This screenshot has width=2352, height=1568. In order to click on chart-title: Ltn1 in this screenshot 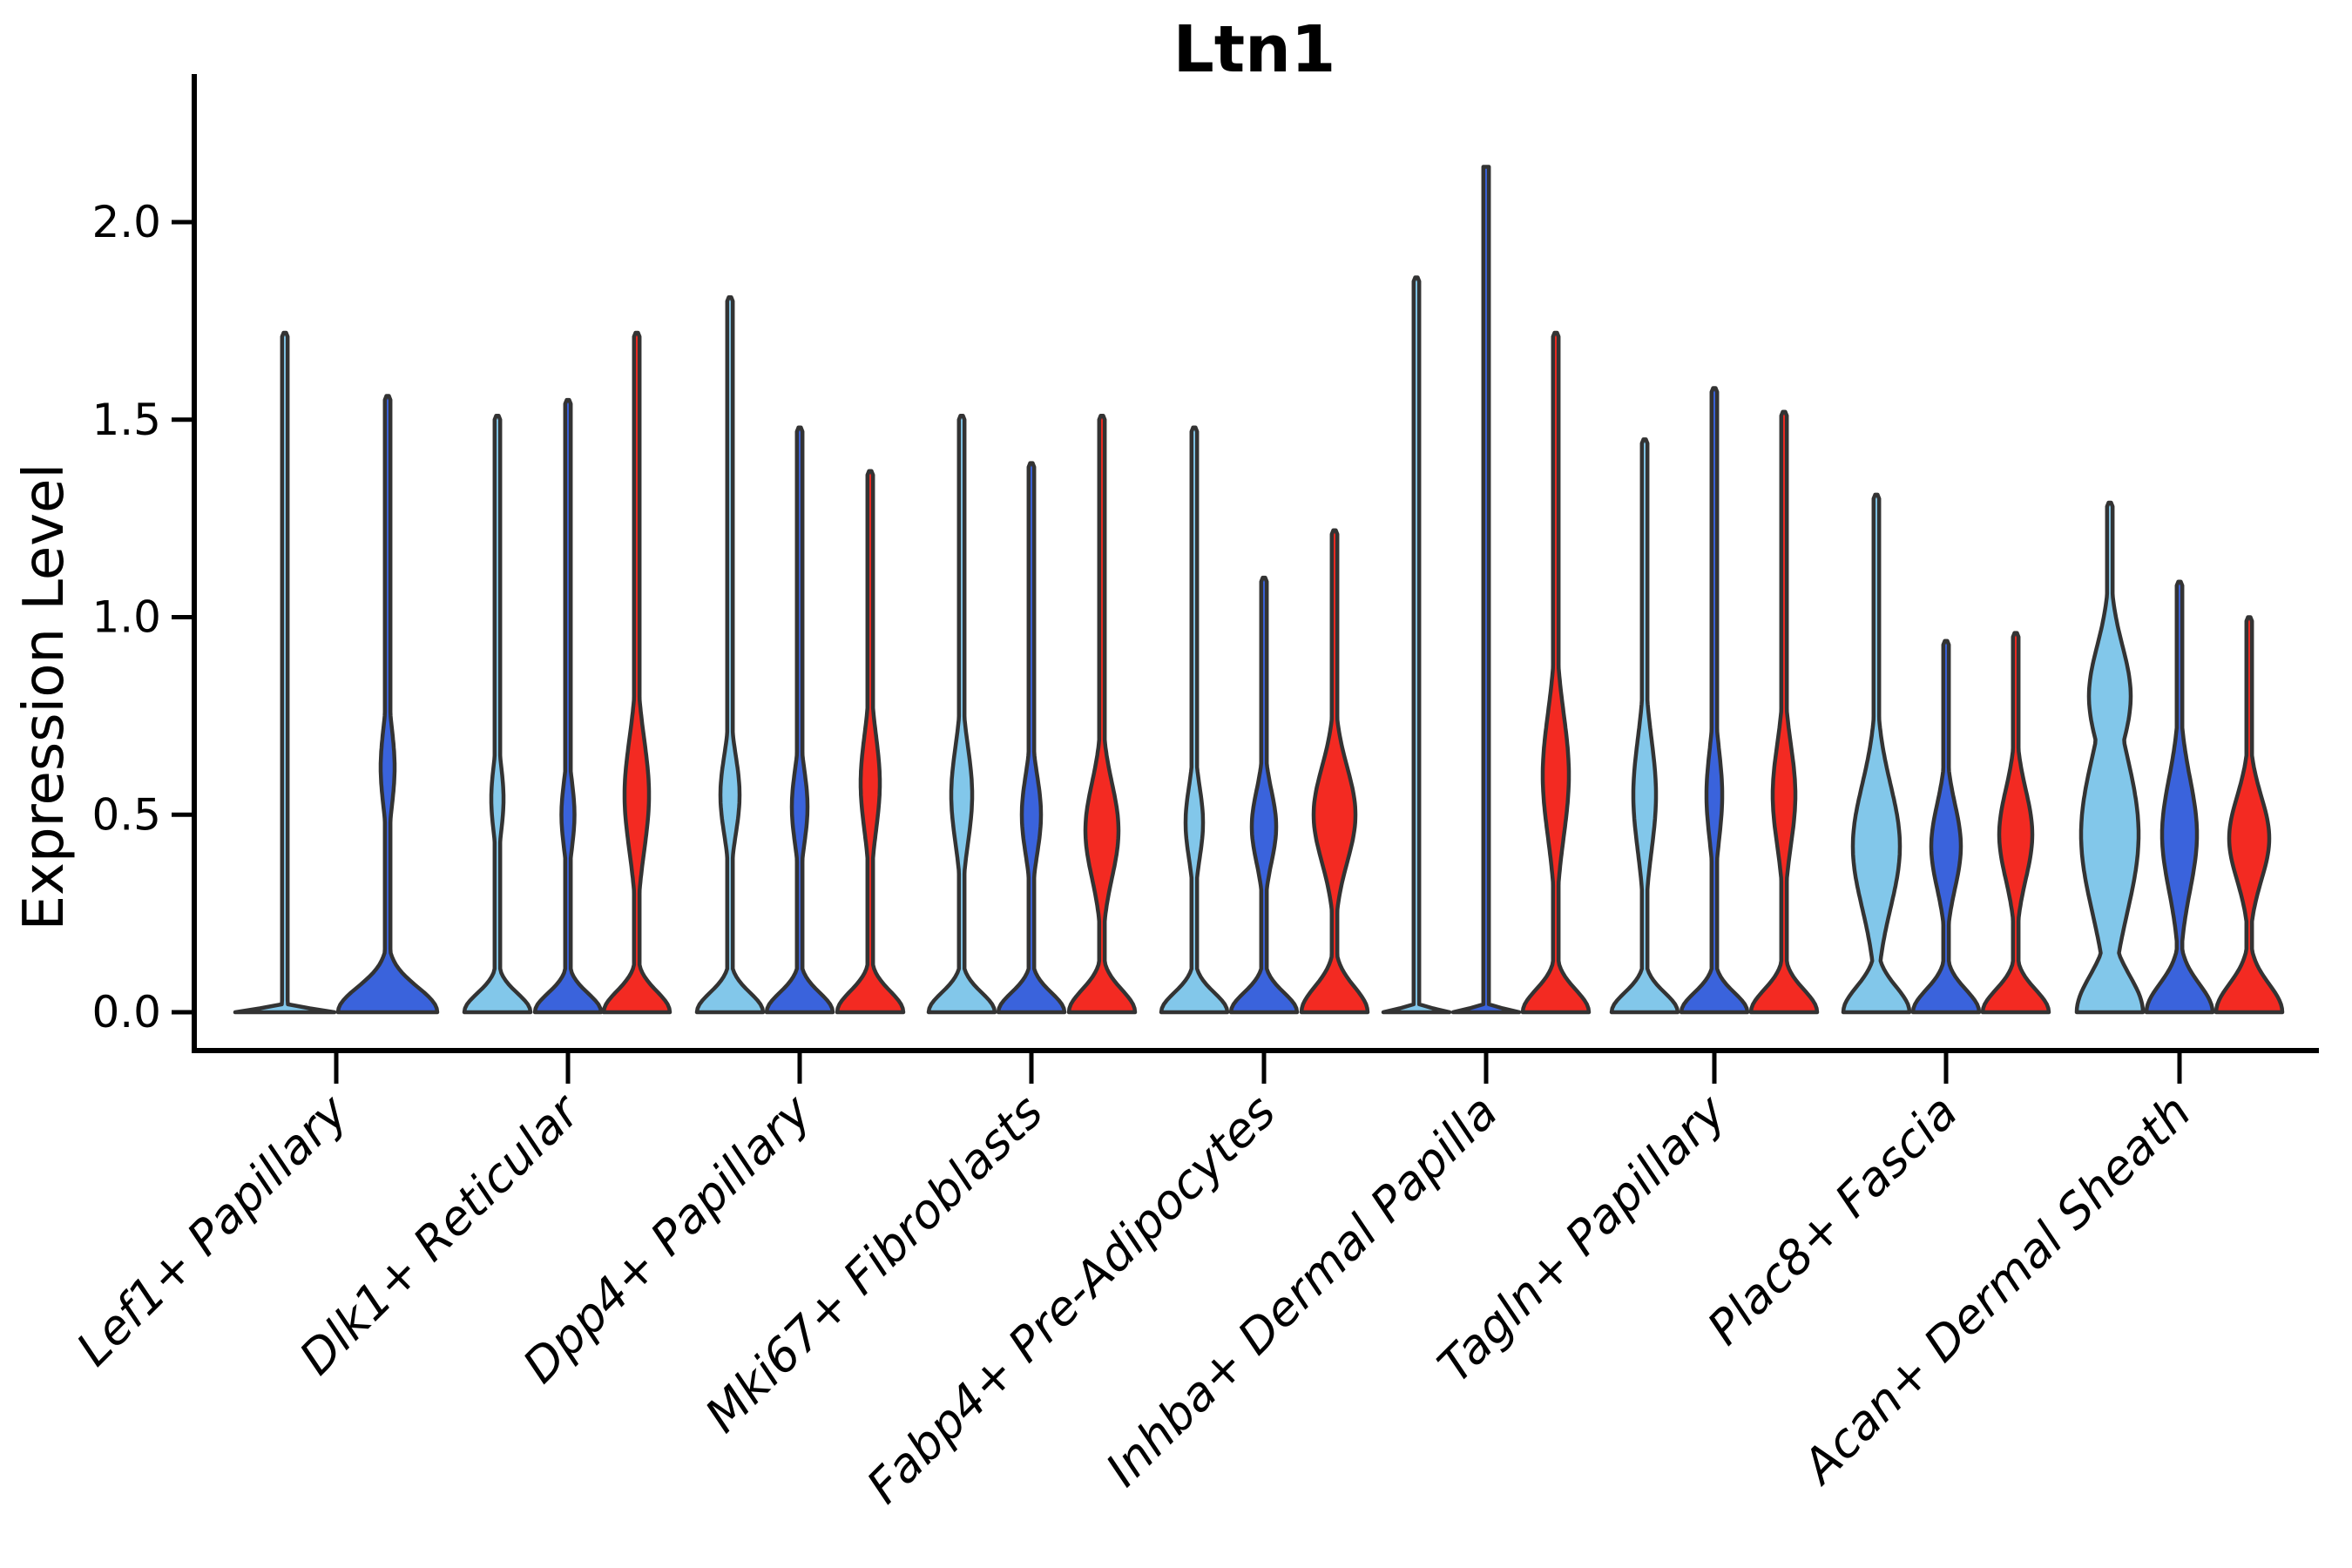, I will do `click(1254, 49)`.